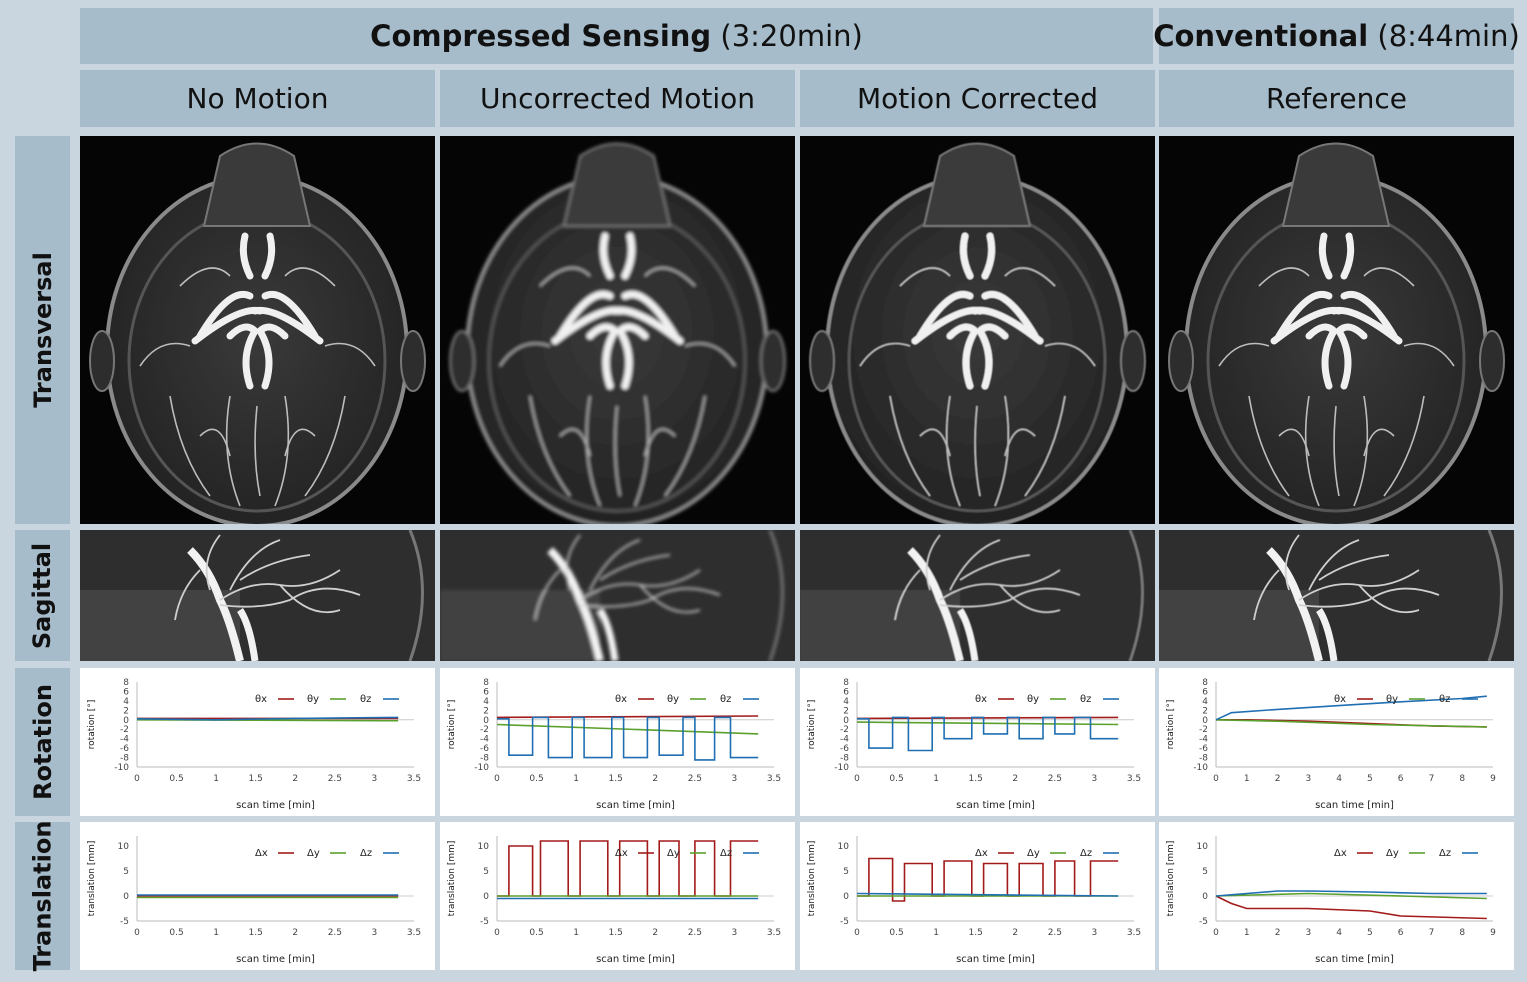 This screenshot has width=1527, height=982. What do you see at coordinates (846, 711) in the screenshot?
I see `y-tick-label: 2` at bounding box center [846, 711].